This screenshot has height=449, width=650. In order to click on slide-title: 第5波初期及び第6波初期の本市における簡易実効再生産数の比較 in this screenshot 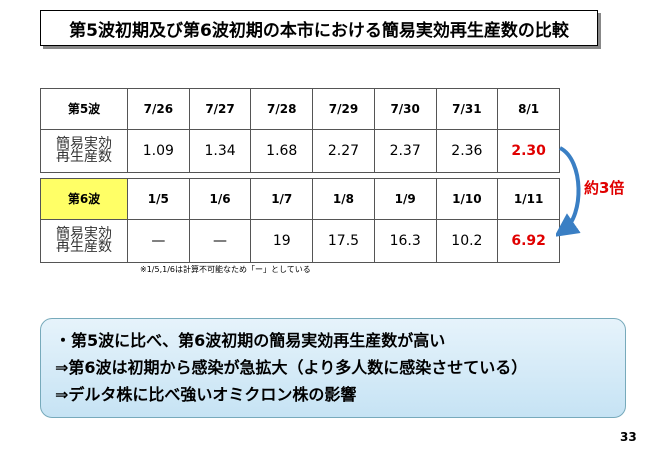, I will do `click(319, 28)`.